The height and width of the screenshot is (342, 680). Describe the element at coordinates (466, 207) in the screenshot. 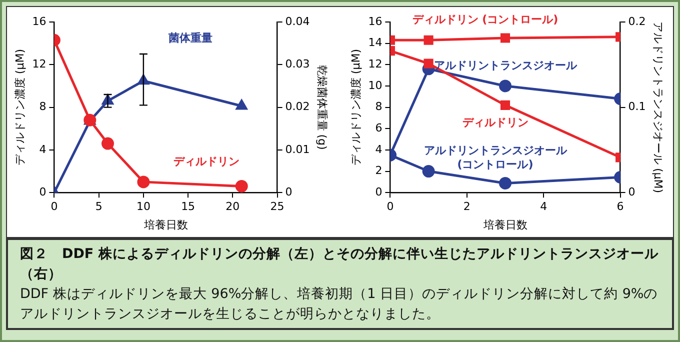

I see `x-tick-label: 2` at that location.